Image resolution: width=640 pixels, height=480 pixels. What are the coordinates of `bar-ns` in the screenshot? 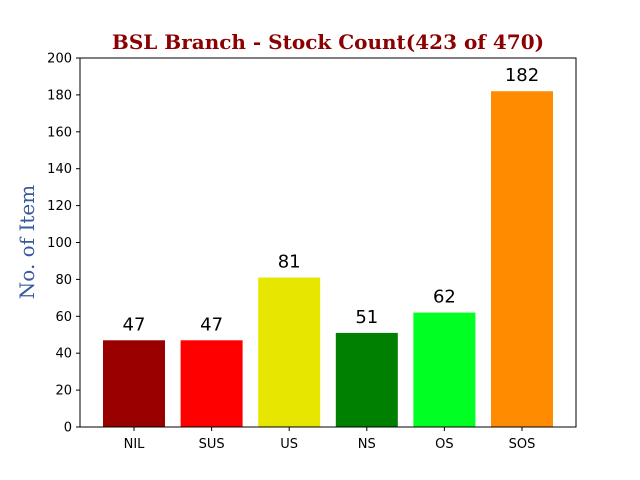 It's located at (366, 379).